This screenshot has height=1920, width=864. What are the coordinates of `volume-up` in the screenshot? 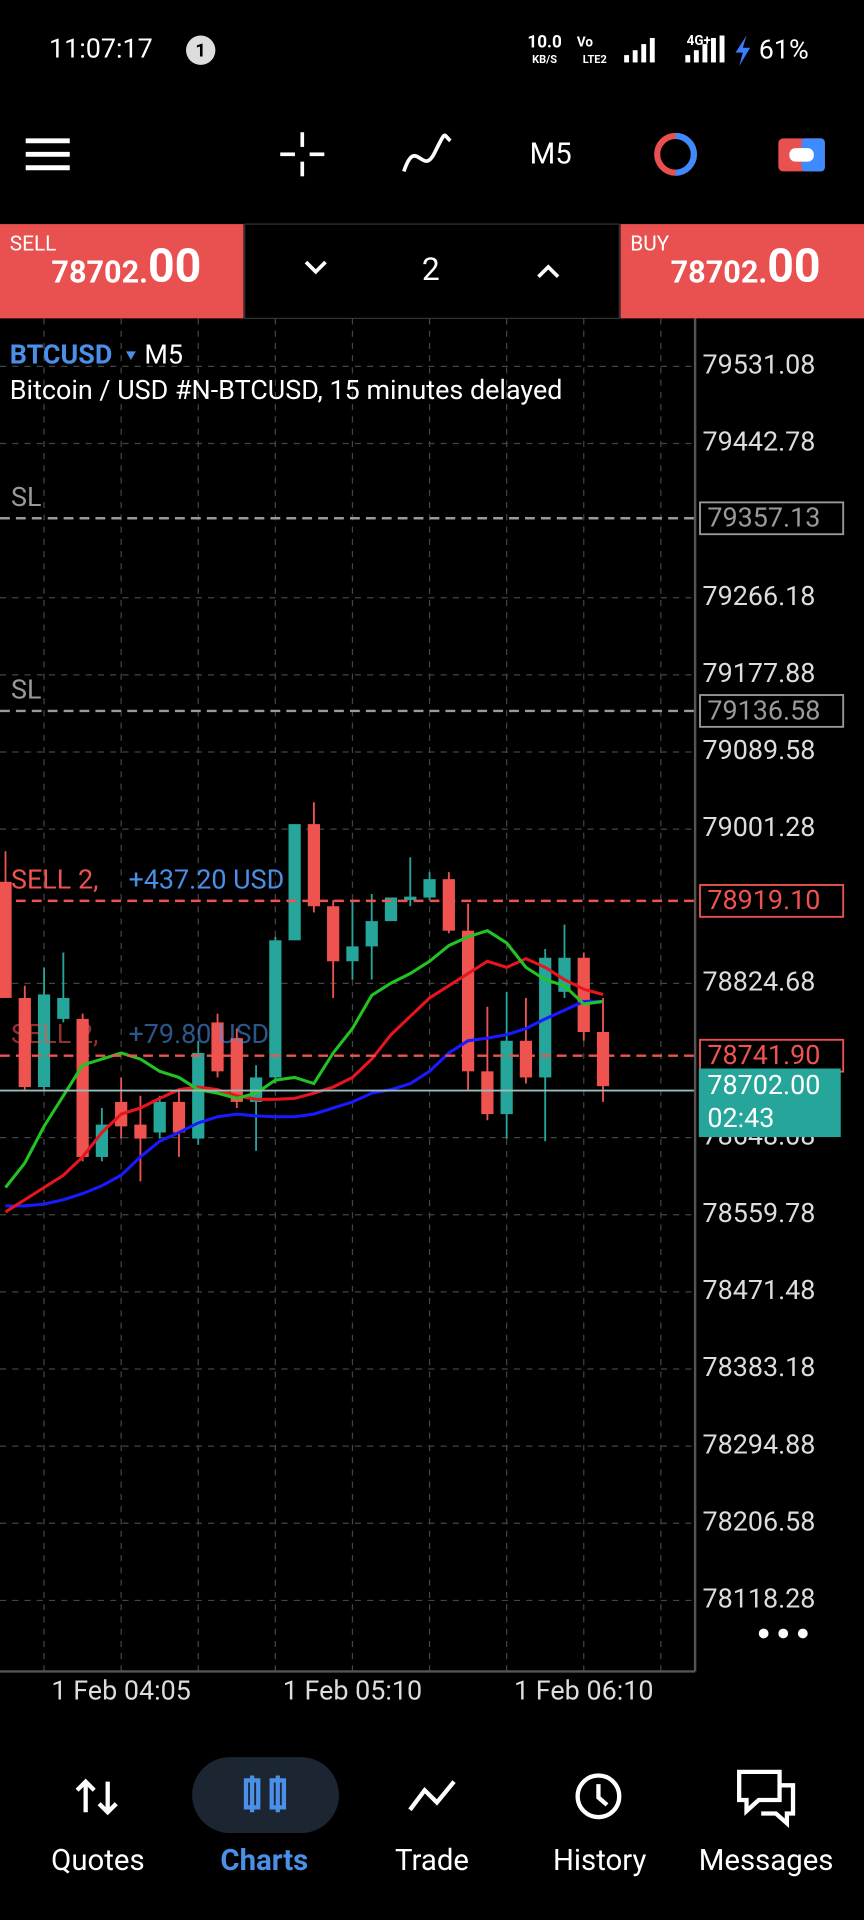 It's located at (548, 271).